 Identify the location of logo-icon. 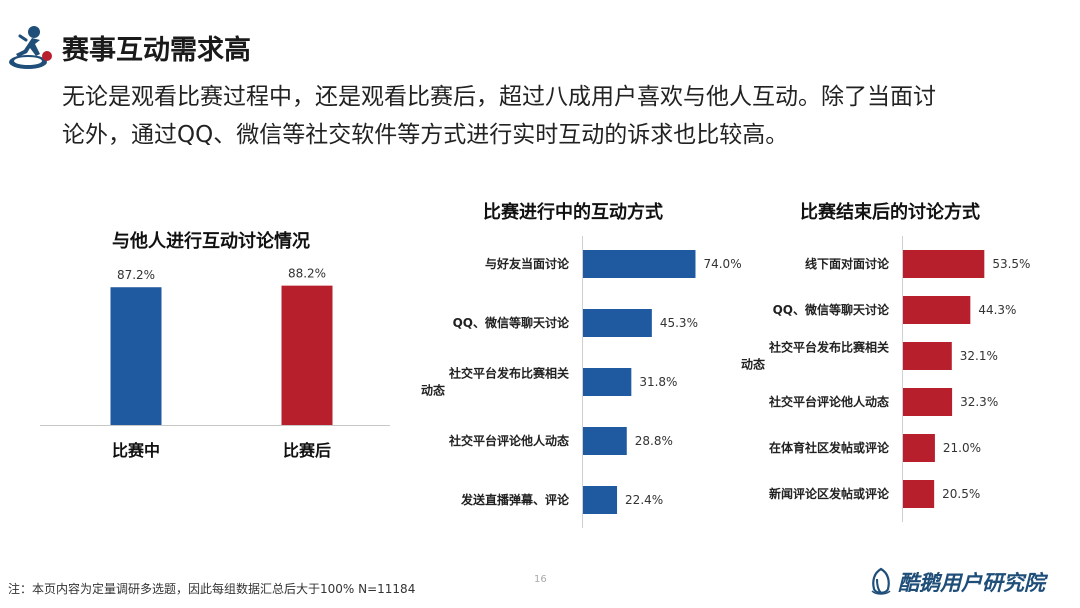
(30, 47).